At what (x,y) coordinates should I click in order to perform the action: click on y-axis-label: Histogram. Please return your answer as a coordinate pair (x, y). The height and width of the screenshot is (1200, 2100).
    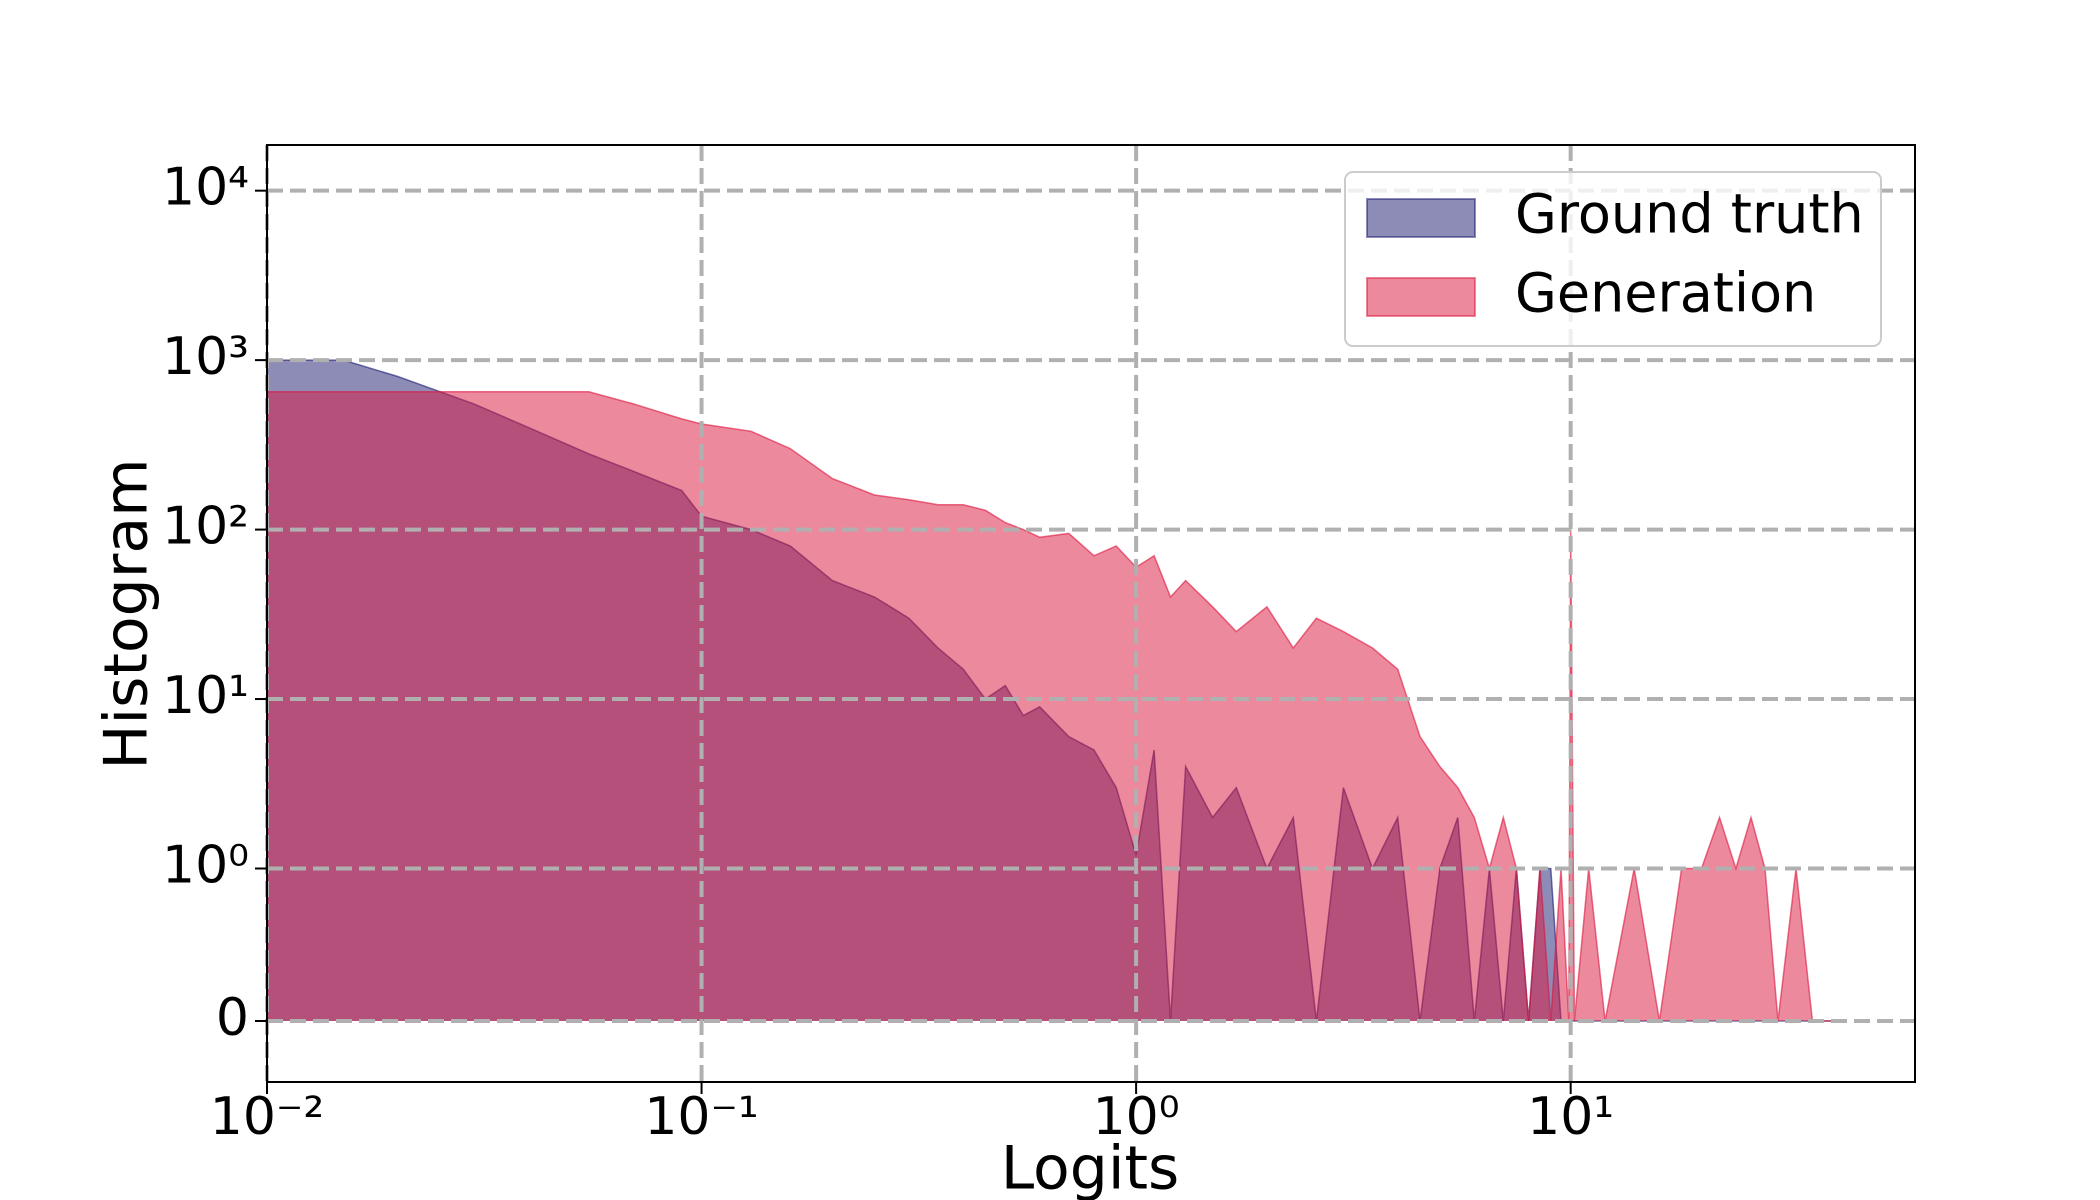
    Looking at the image, I should click on (127, 613).